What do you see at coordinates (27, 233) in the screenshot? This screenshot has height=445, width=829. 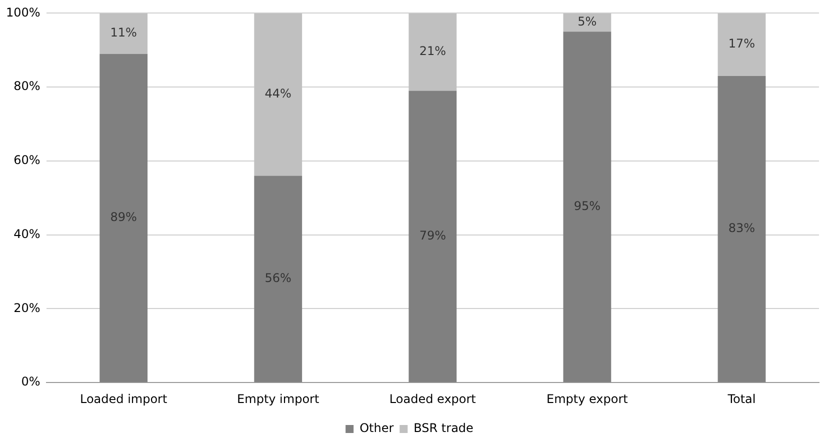 I see `y-tick-label: 40%` at bounding box center [27, 233].